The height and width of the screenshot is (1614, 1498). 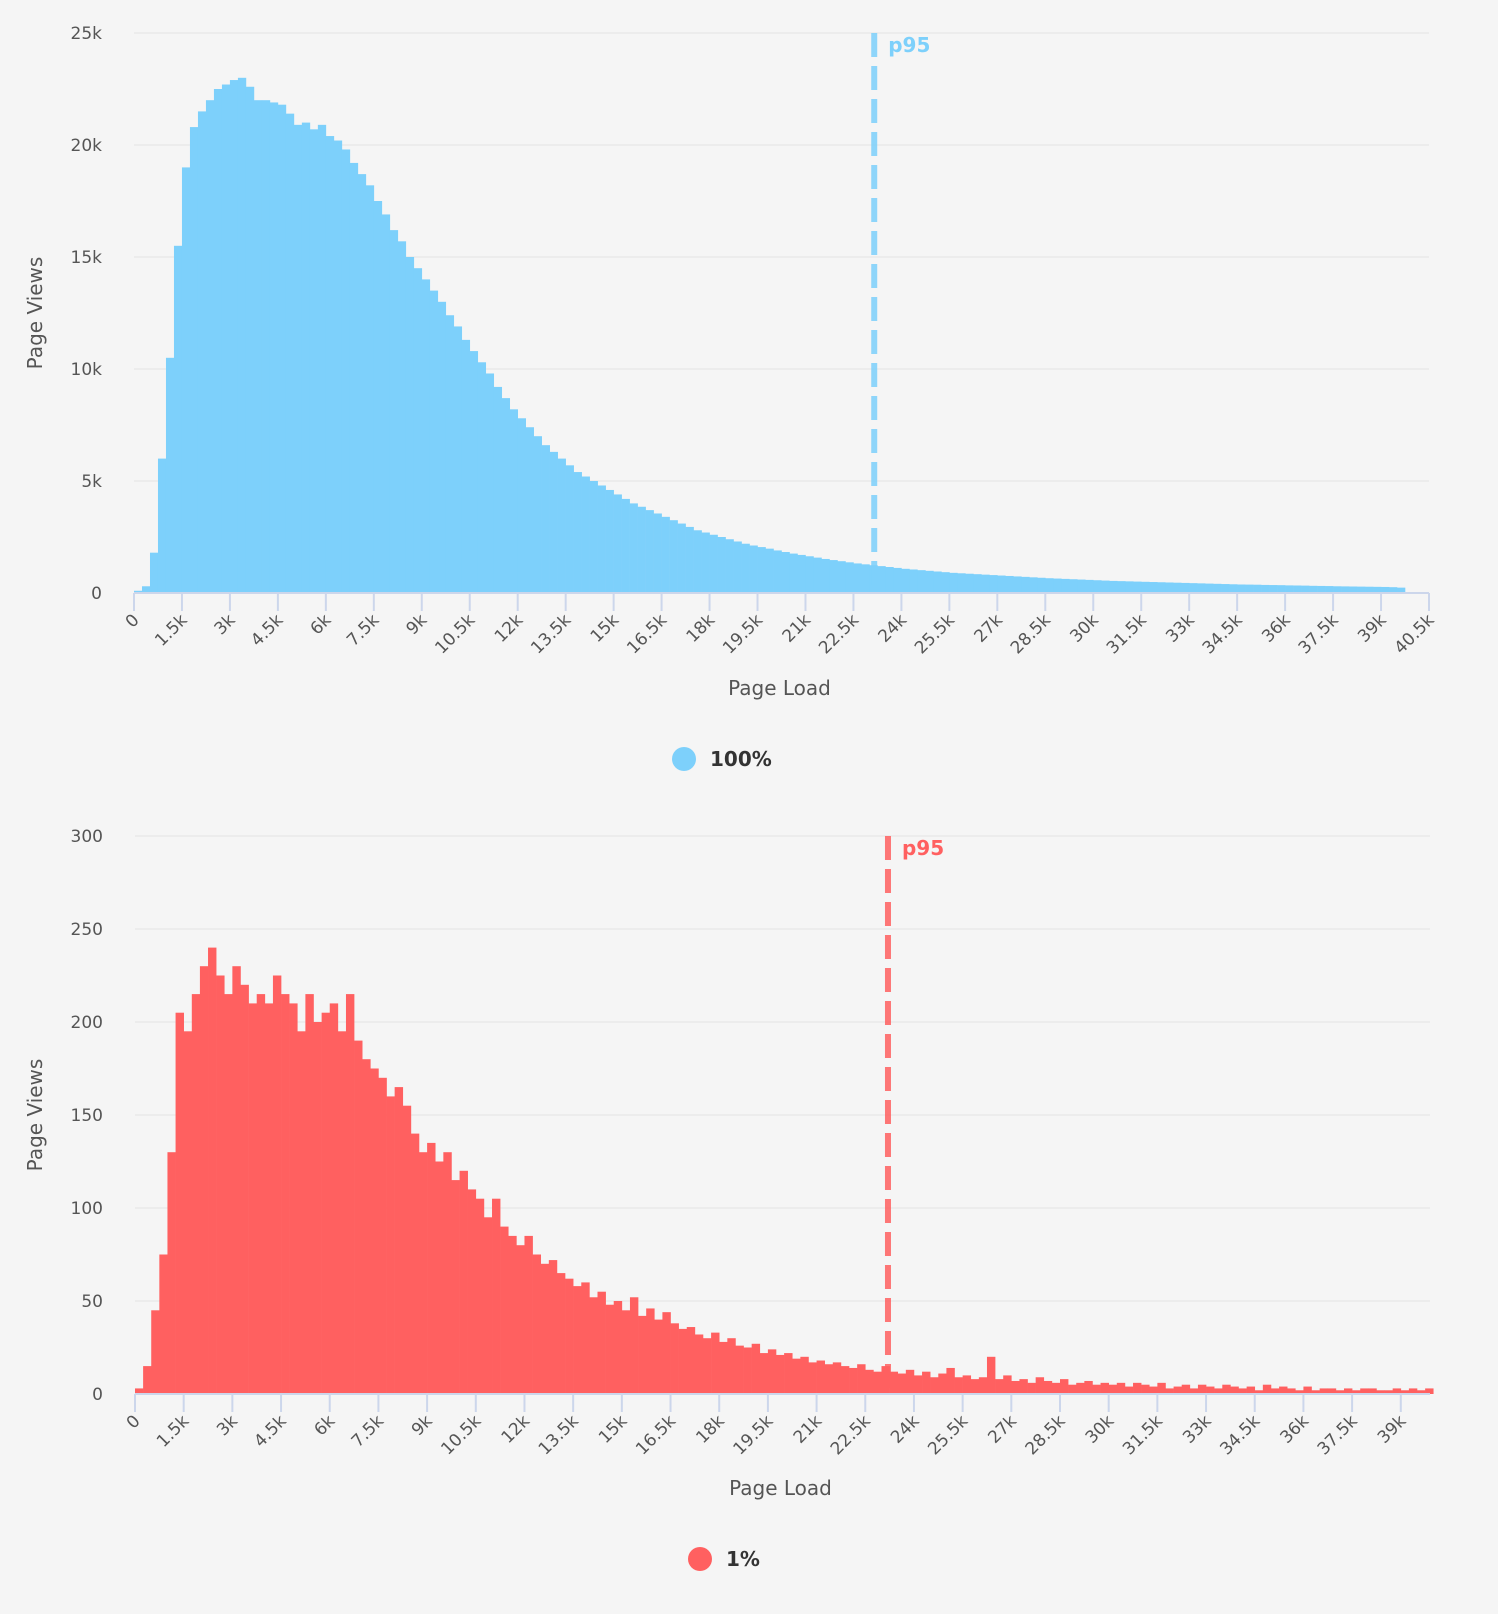 I want to click on x-tick-label: 27k, so click(x=1002, y=1429).